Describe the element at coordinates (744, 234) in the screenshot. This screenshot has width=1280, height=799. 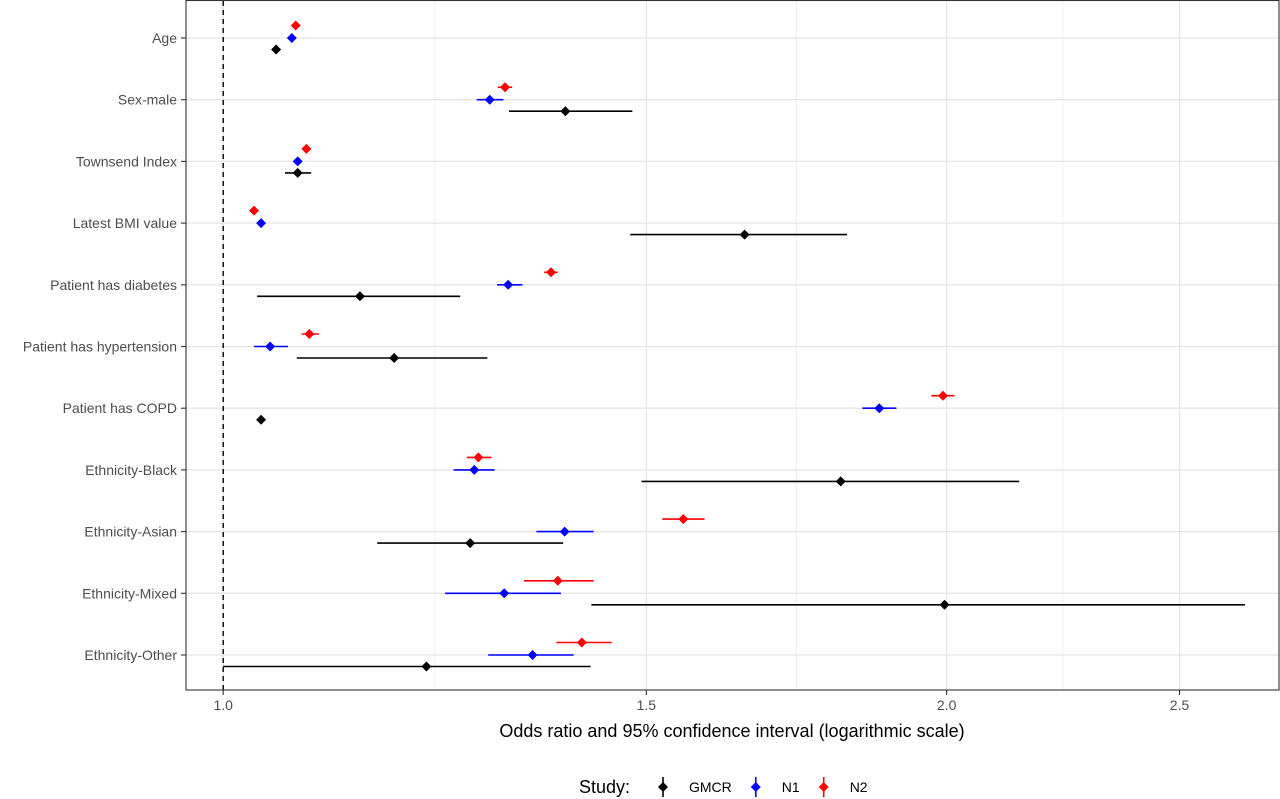
I see `point-gmcr-latest-bmi-value` at that location.